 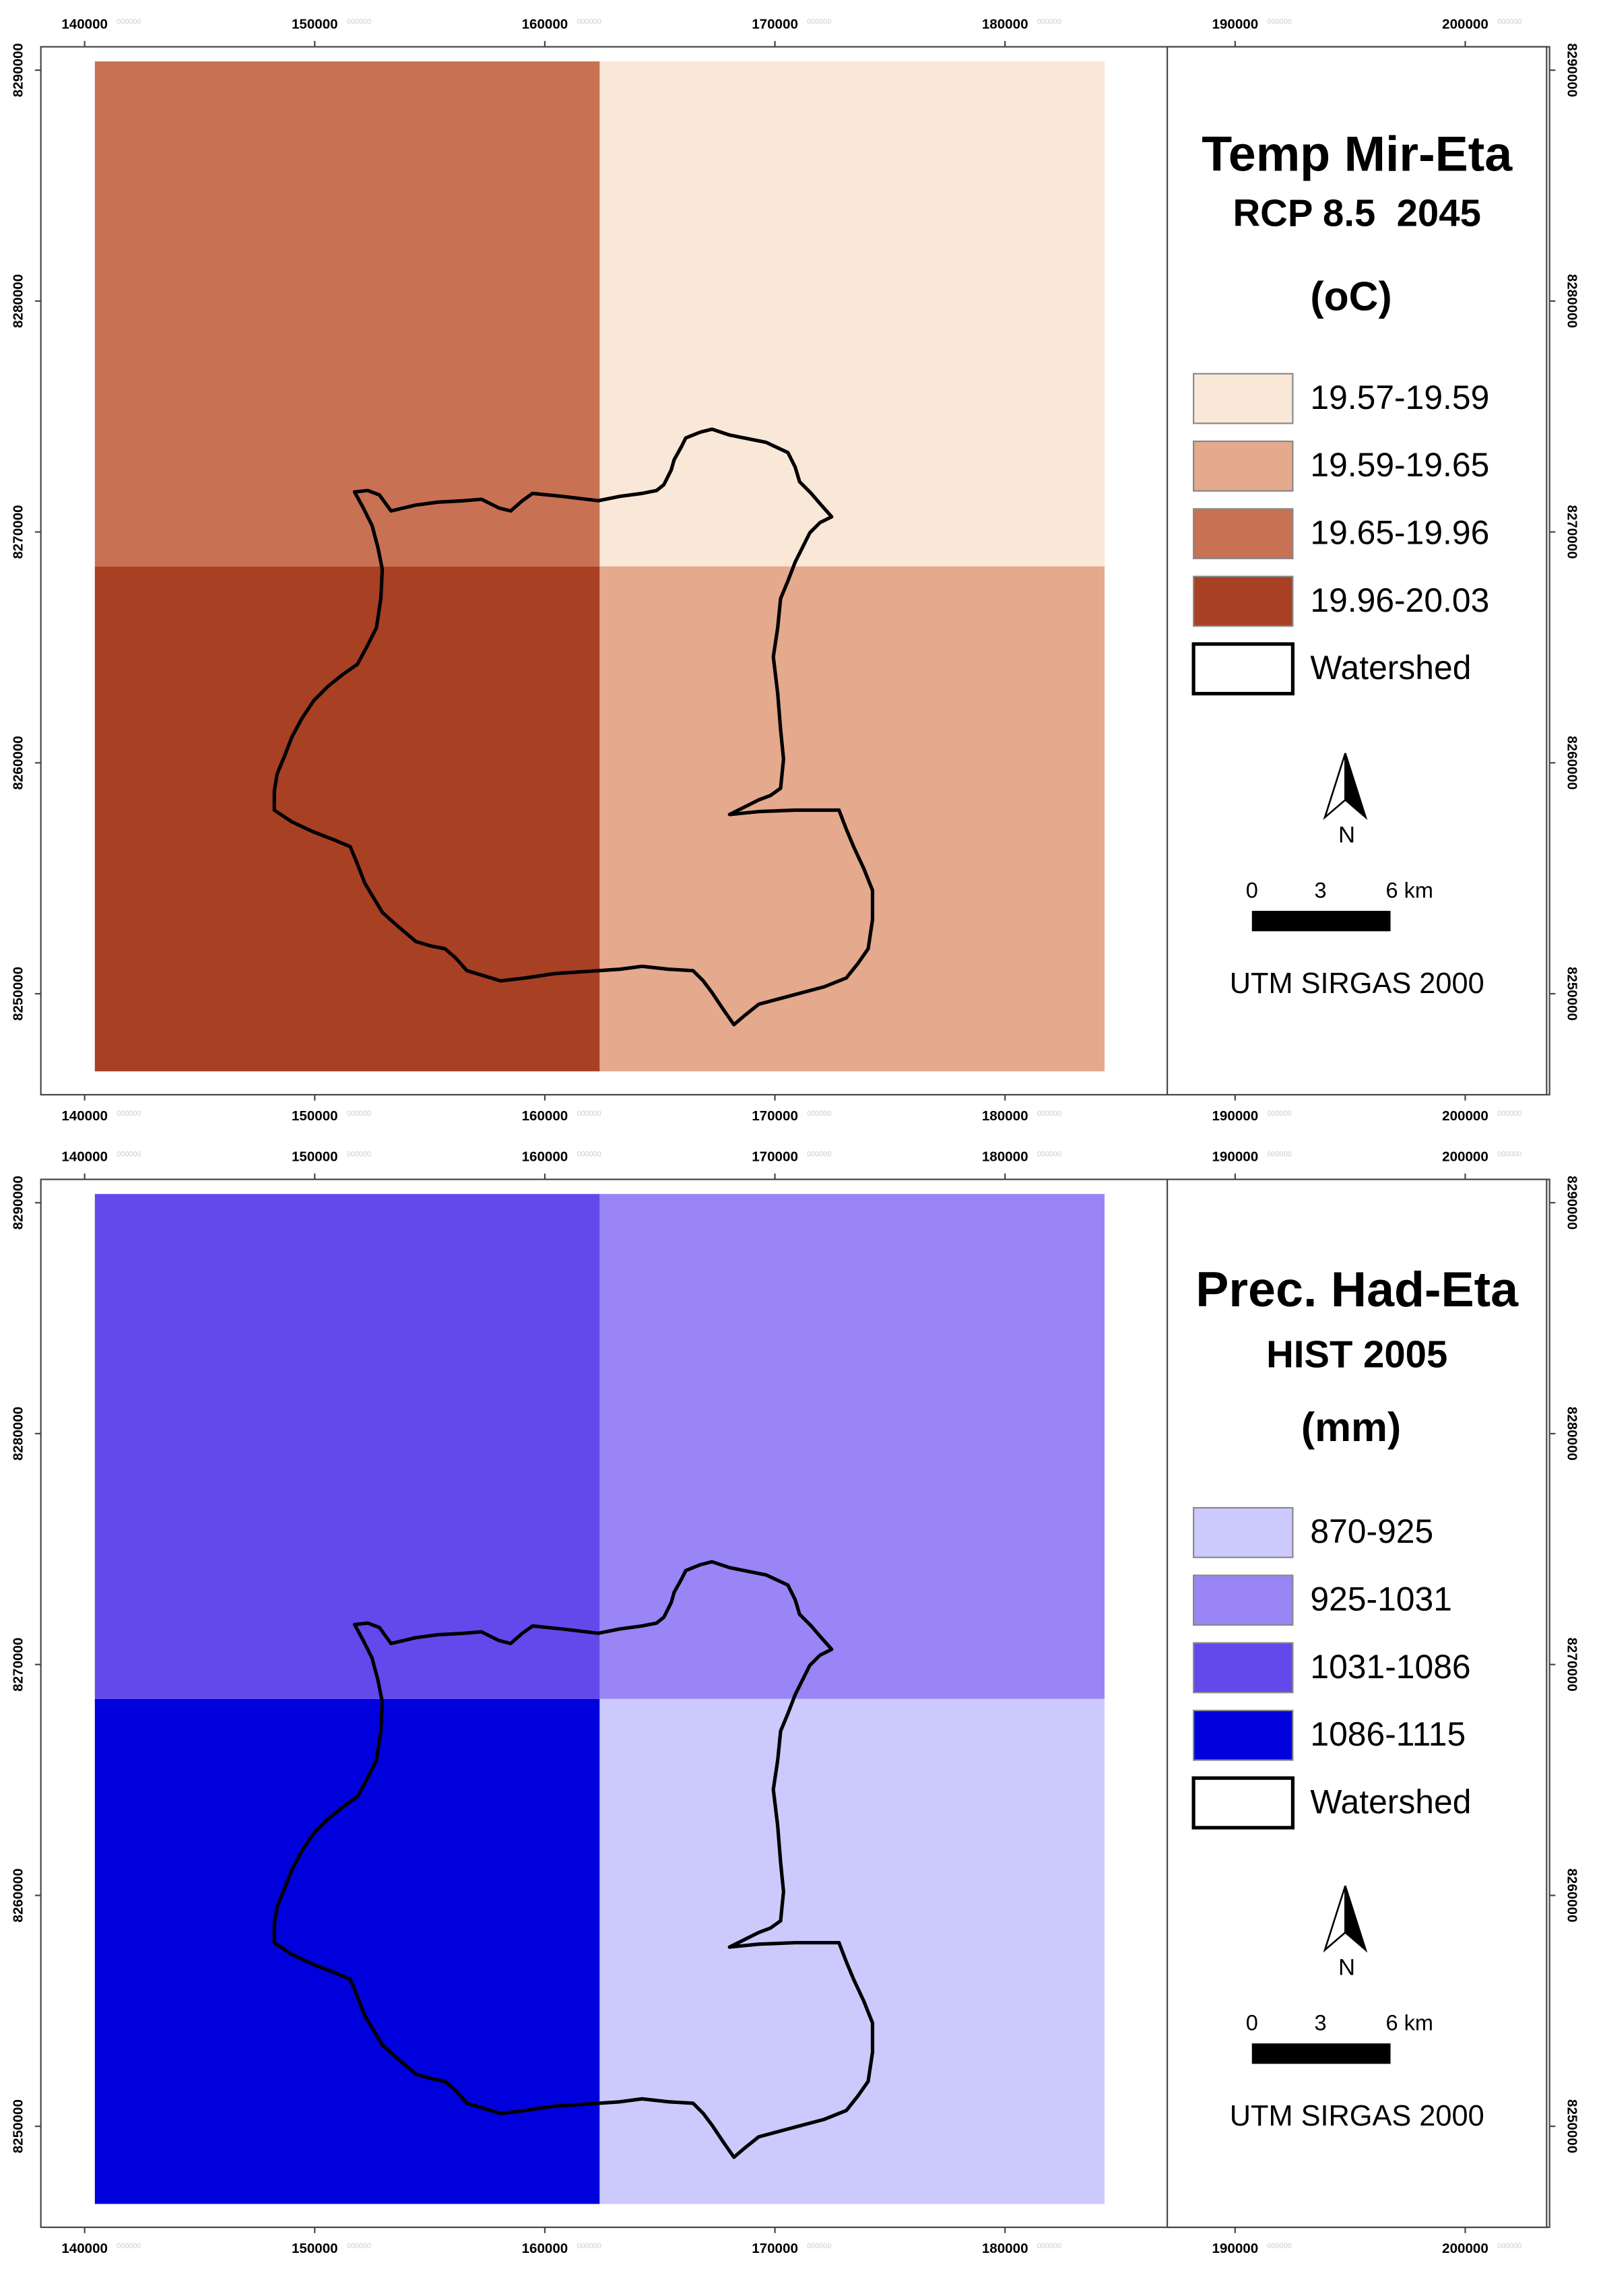 I want to click on scale-label: 3, so click(x=1321, y=890).